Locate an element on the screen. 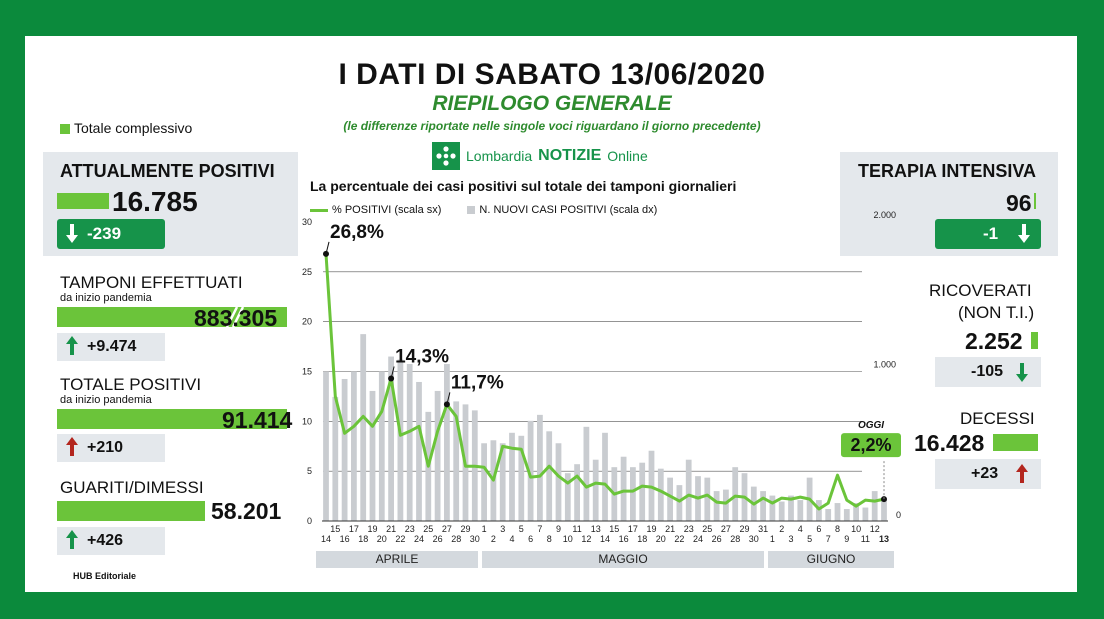  page-subtitle: RIEPILOGO GENERALE is located at coordinates (552, 103).